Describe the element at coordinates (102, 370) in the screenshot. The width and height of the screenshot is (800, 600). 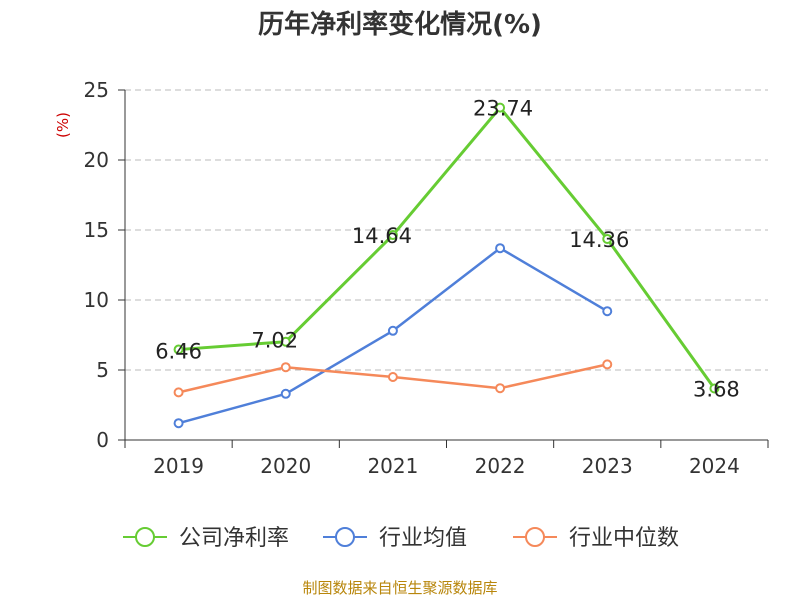
I see `y-tick-label: 5` at that location.